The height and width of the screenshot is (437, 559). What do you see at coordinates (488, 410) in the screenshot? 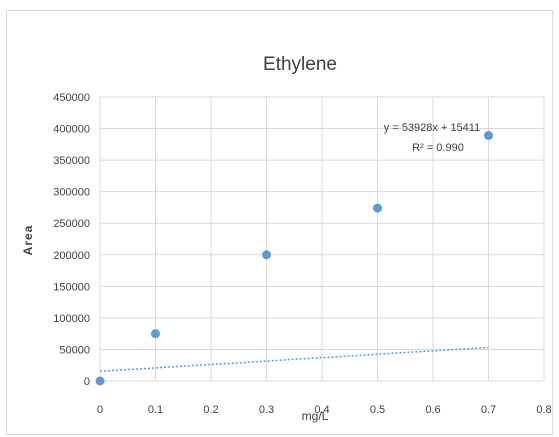
I see `x-tick-label: 0.7` at bounding box center [488, 410].